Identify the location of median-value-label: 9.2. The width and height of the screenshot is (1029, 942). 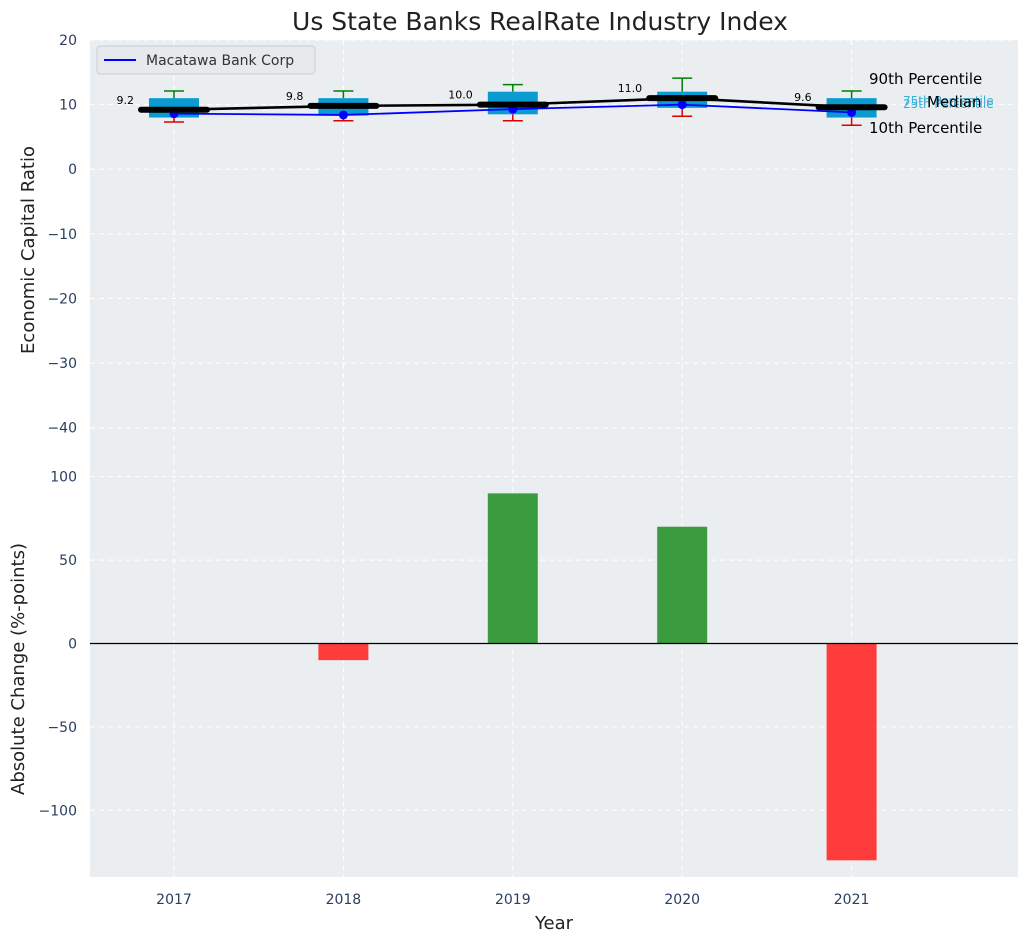
(126, 100).